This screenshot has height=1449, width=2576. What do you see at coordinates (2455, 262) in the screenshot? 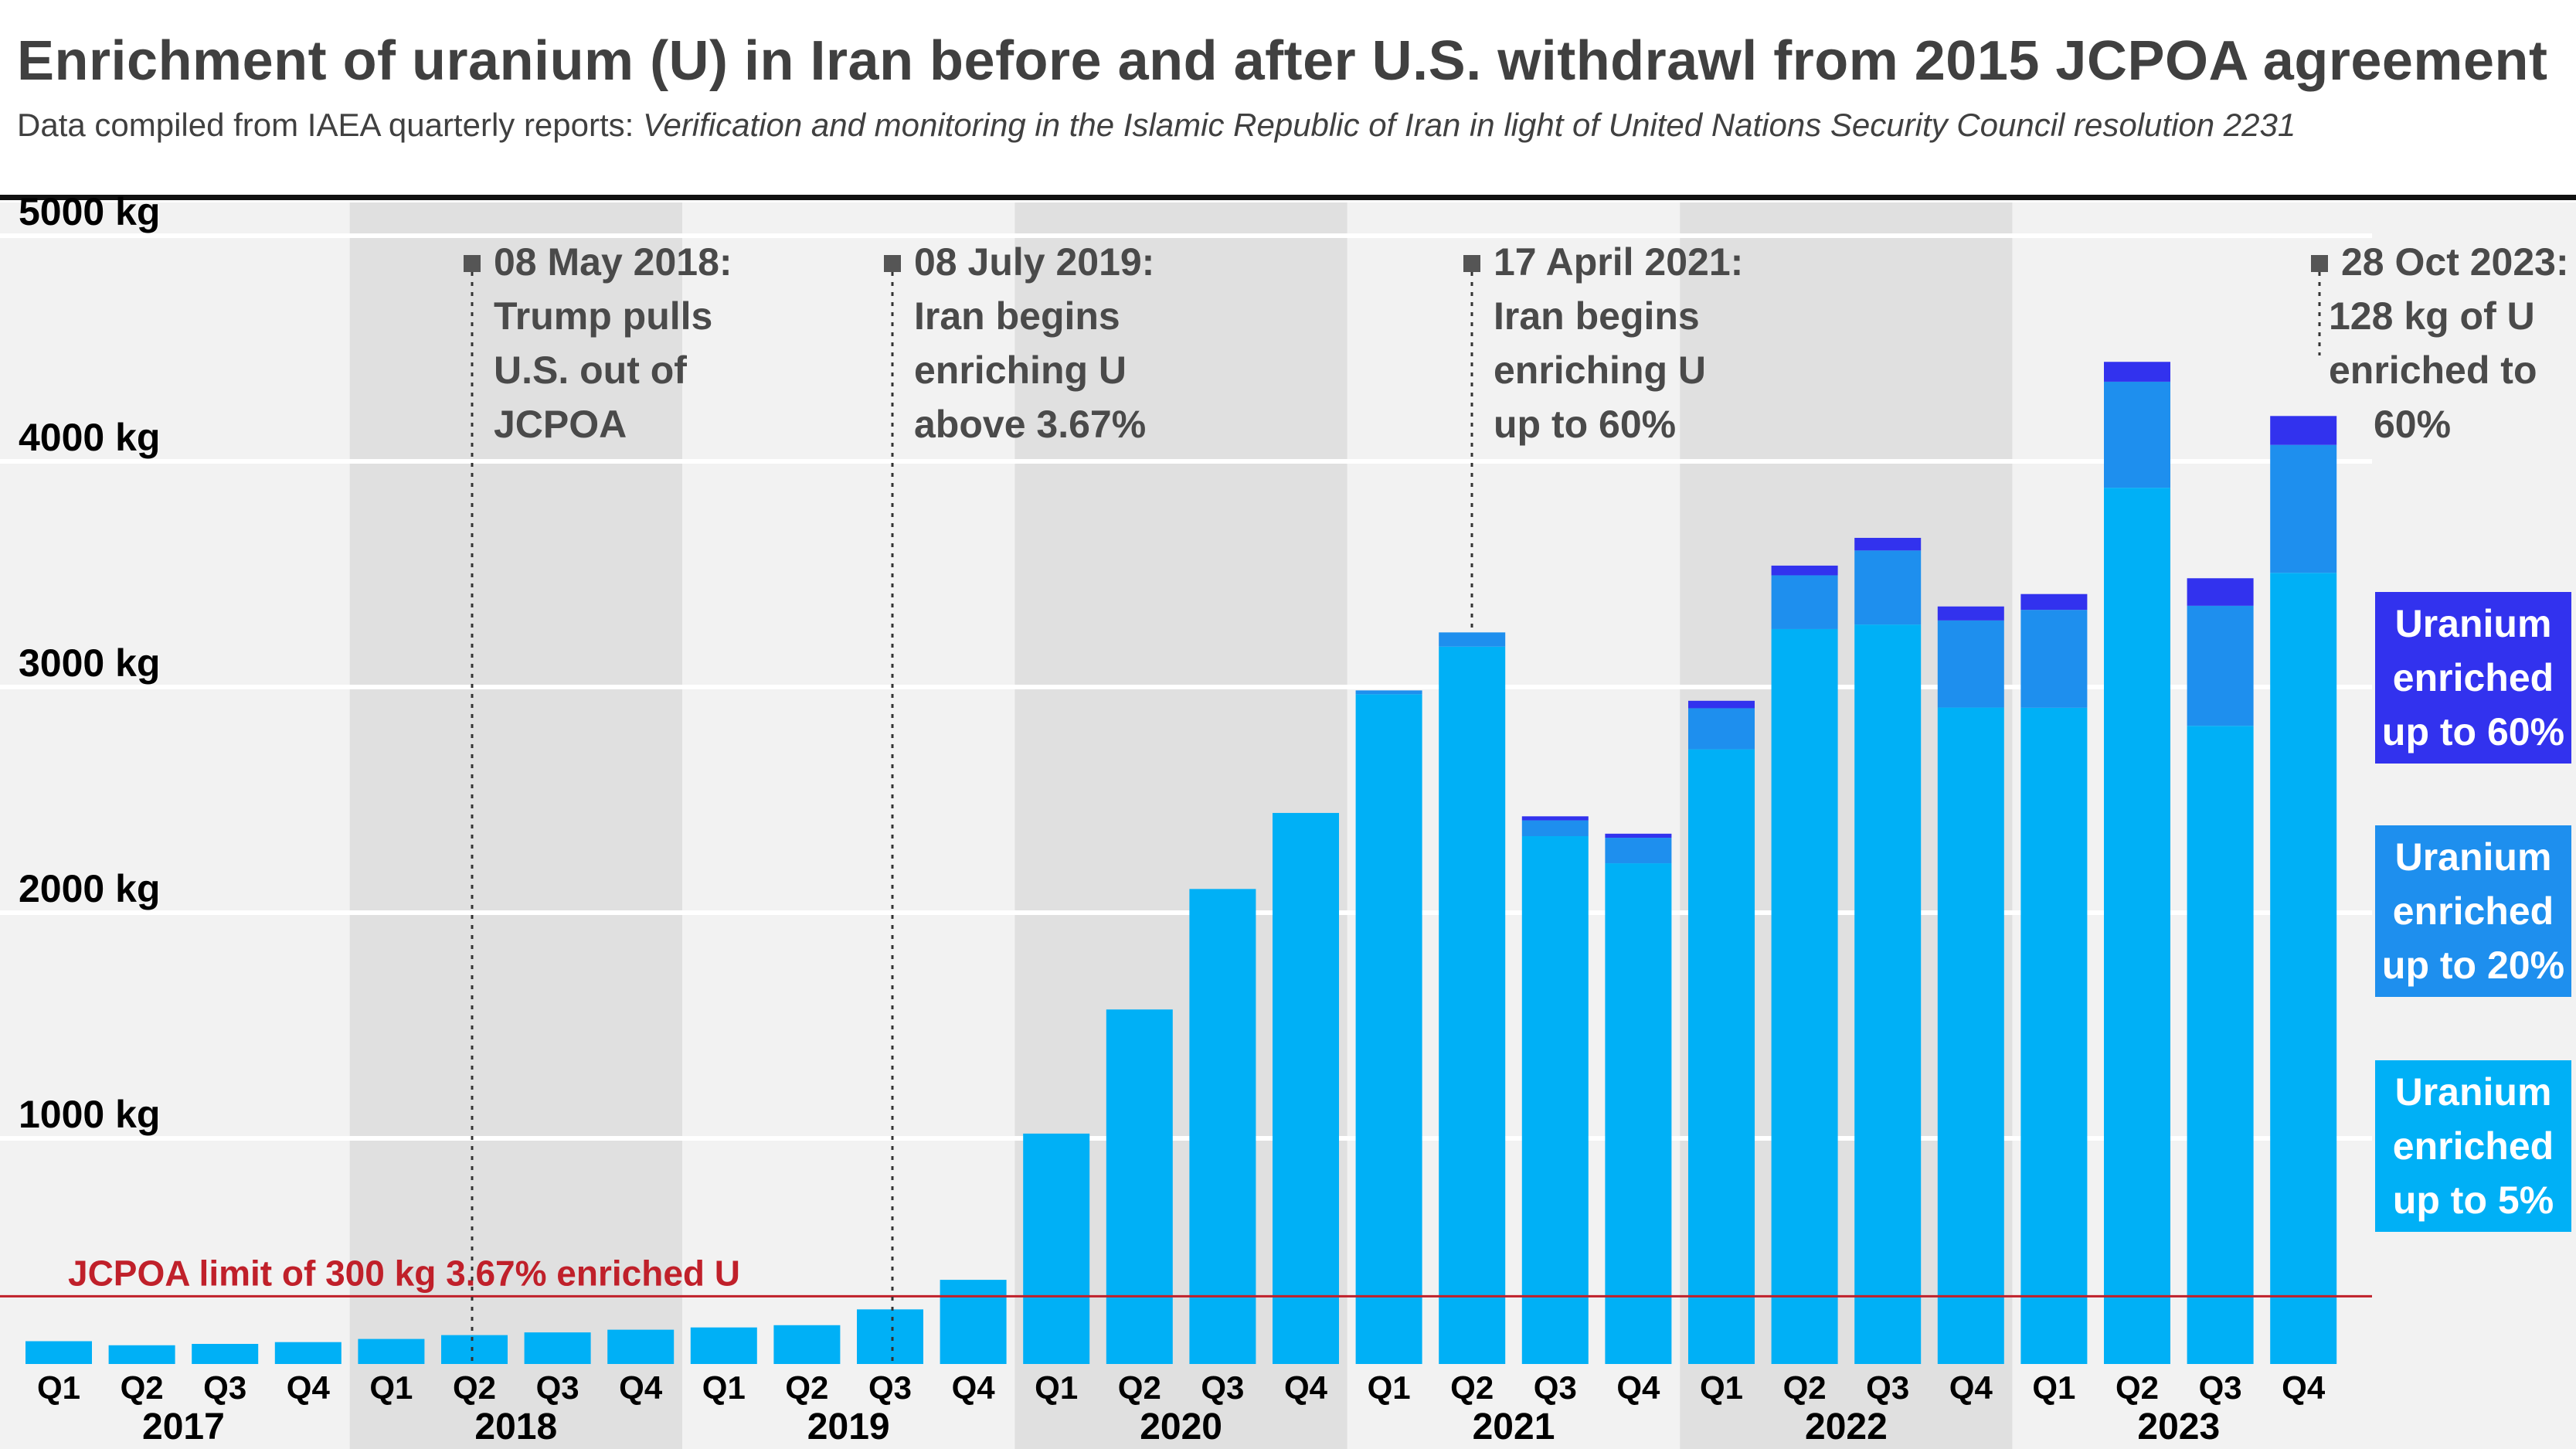
I see `annotation-text: 28 Oct 2023:` at bounding box center [2455, 262].